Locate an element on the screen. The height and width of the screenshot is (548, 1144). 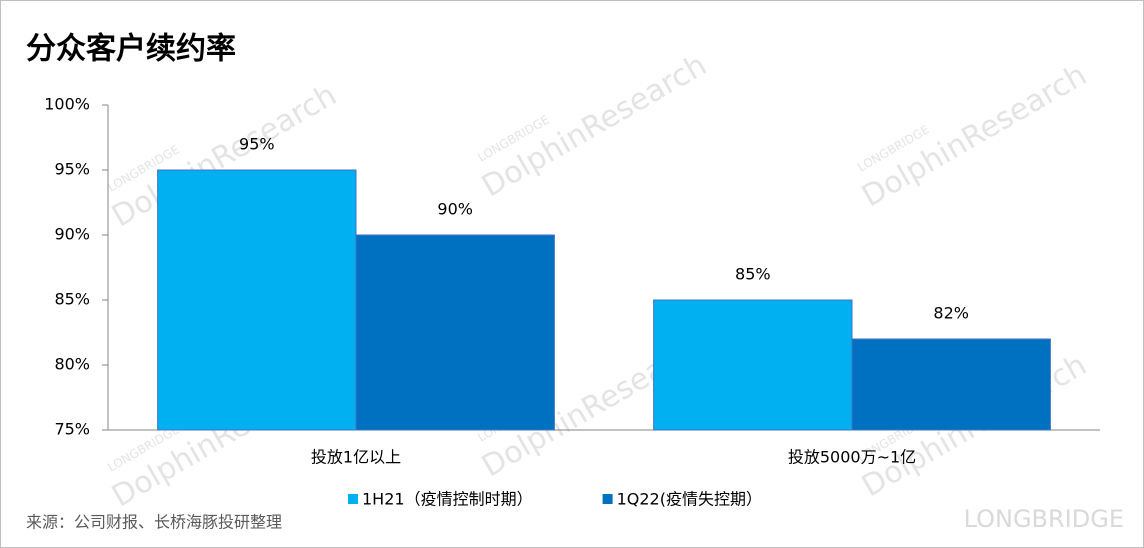
data-label: 85% is located at coordinates (753, 274).